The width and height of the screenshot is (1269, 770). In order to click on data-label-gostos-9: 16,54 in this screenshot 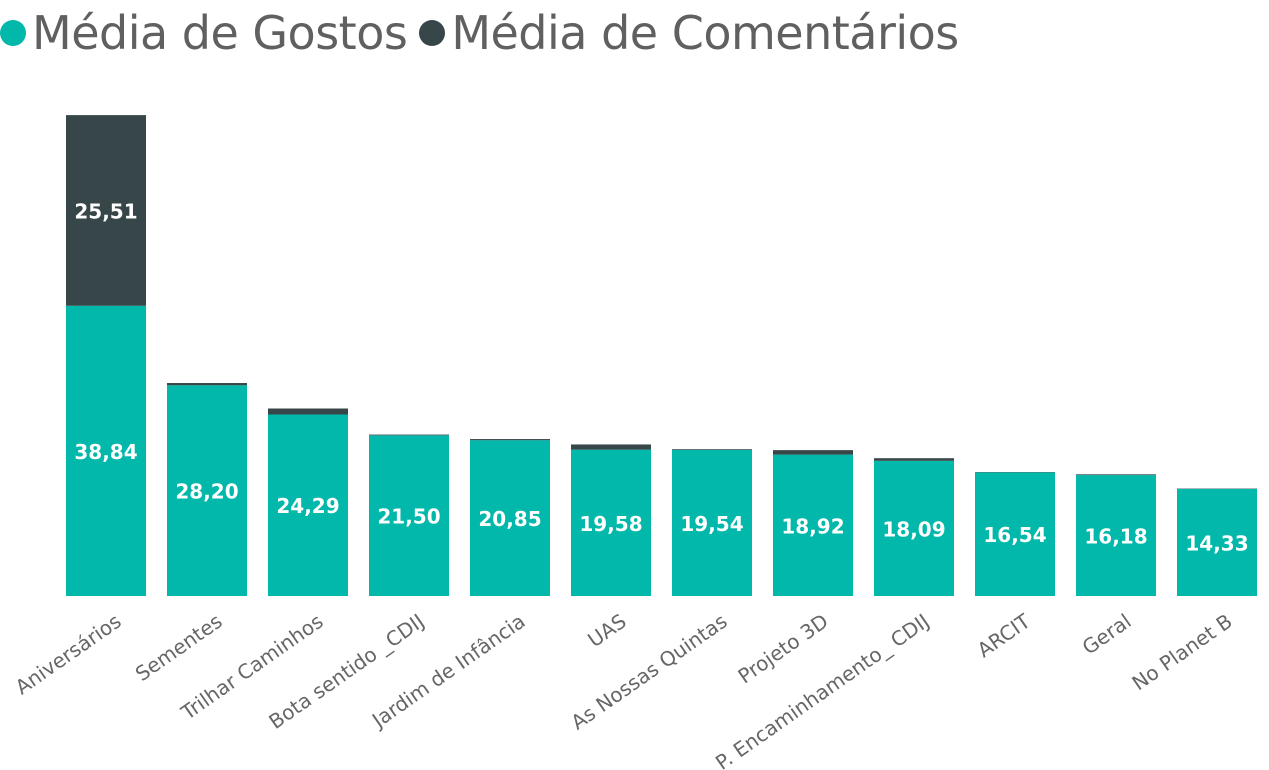, I will do `click(1014, 535)`.